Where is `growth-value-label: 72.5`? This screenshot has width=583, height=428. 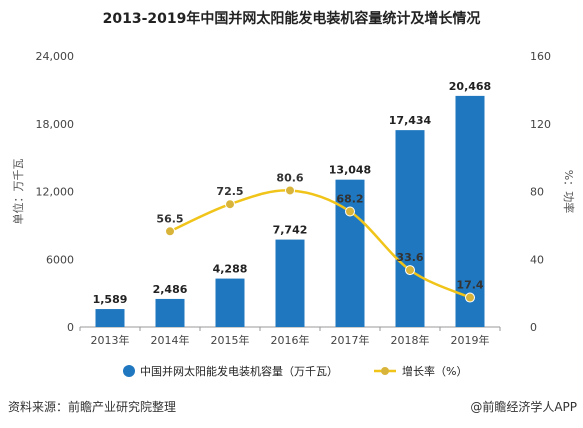
growth-value-label: 72.5 is located at coordinates (229, 191).